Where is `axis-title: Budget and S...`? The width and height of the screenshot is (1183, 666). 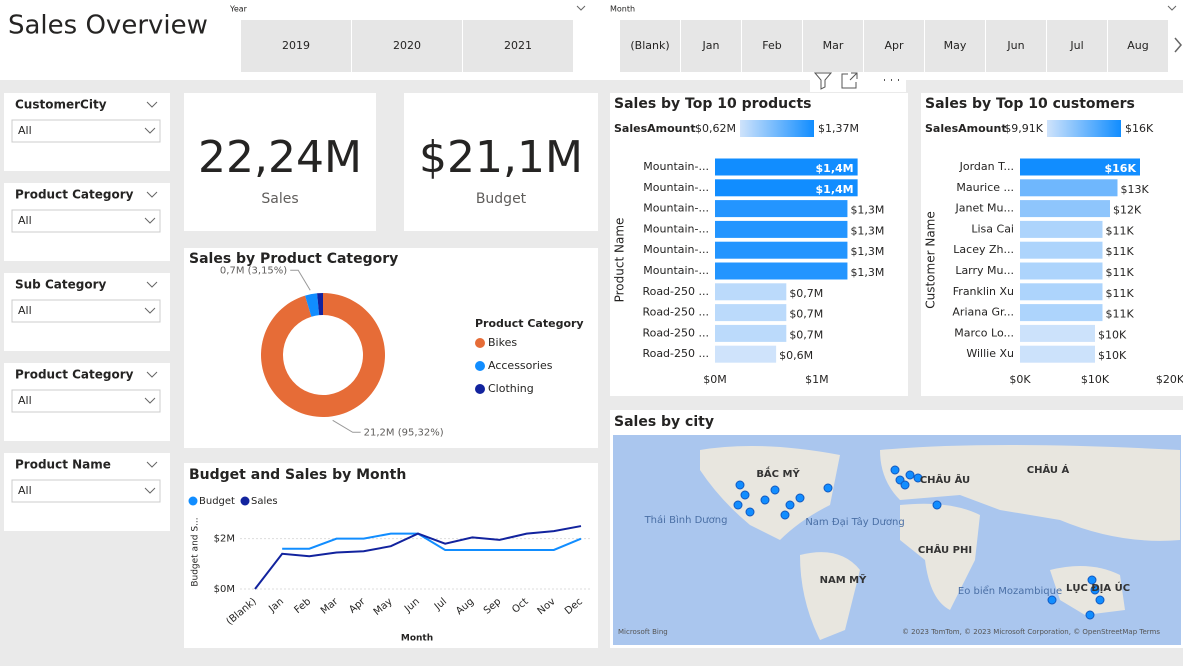 axis-title: Budget and S... is located at coordinates (196, 551).